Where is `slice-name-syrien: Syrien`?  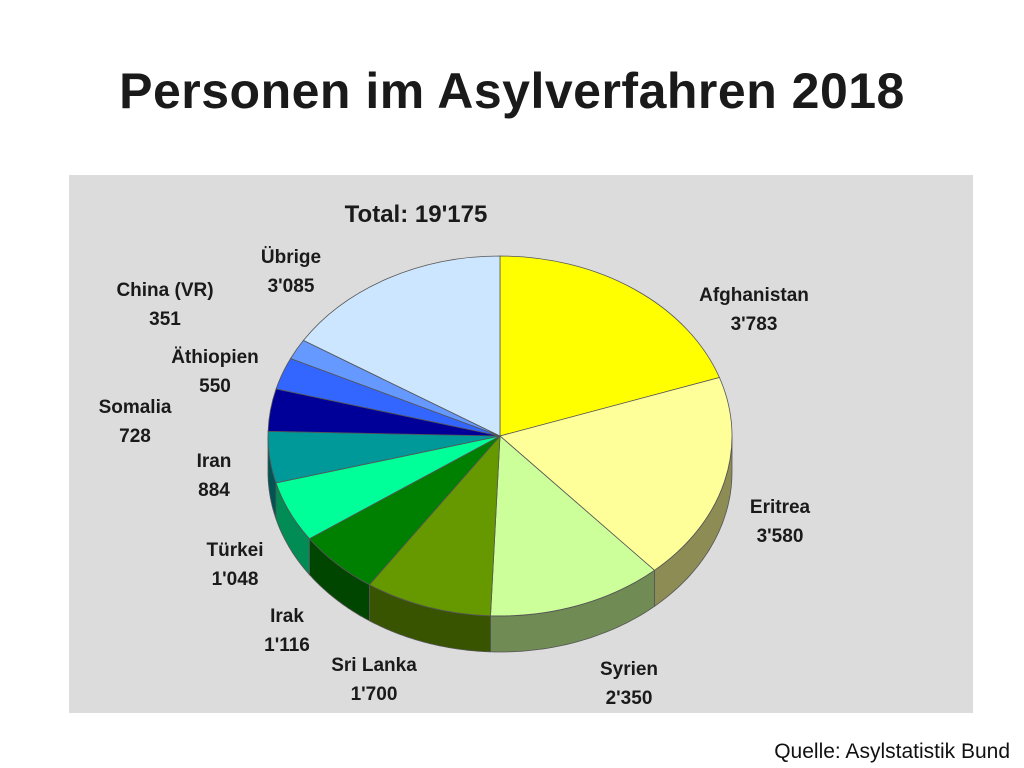
slice-name-syrien: Syrien is located at coordinates (629, 669).